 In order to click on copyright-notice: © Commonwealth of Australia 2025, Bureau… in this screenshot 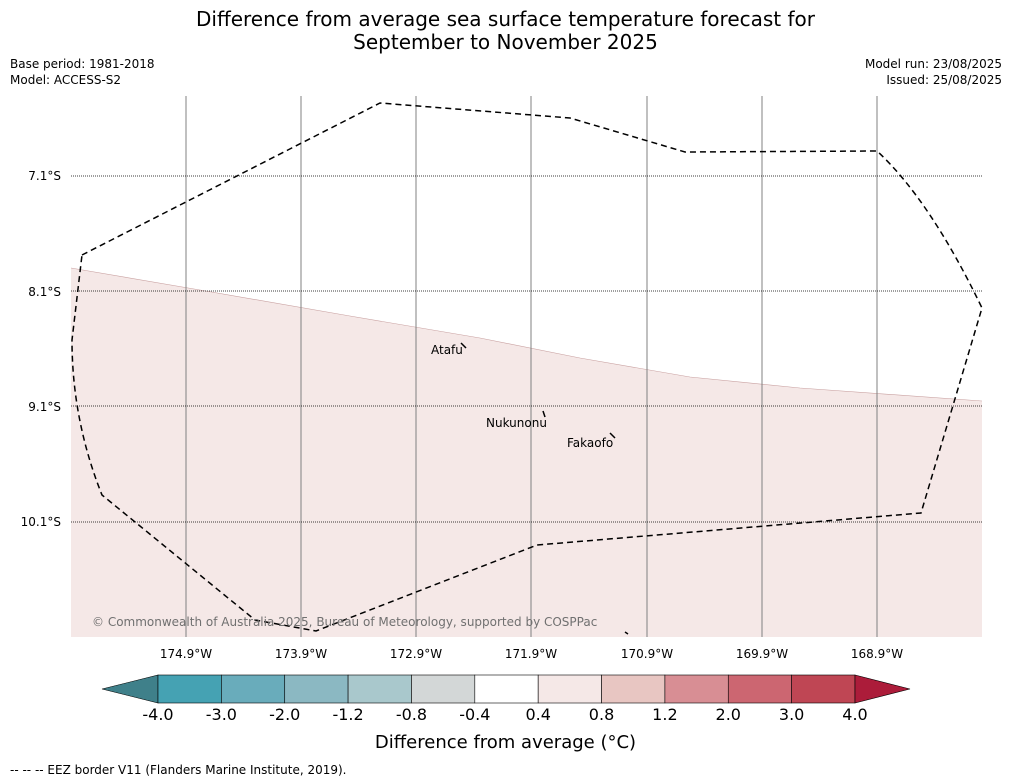, I will do `click(345, 622)`.